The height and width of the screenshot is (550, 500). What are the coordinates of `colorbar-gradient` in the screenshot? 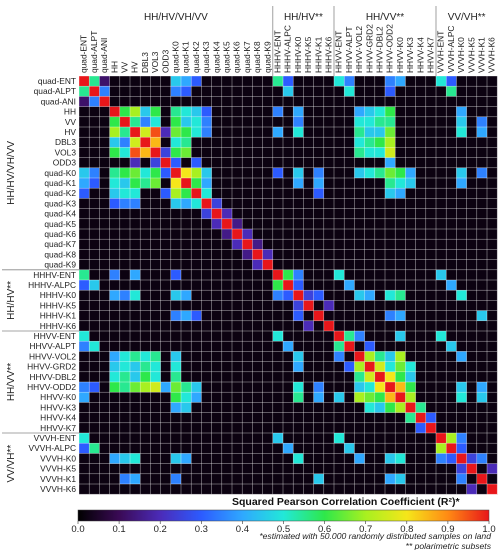 It's located at (283, 515).